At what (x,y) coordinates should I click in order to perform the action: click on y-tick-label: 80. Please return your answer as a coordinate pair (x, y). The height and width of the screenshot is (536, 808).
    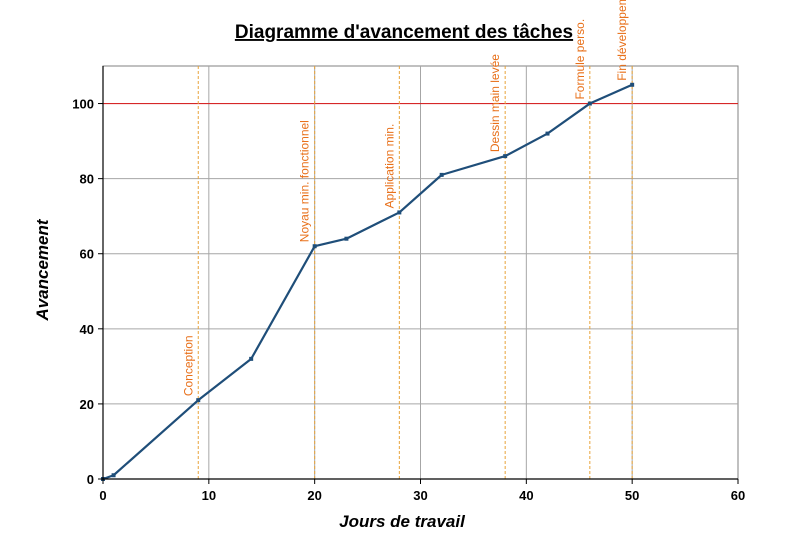
    Looking at the image, I should click on (87, 179).